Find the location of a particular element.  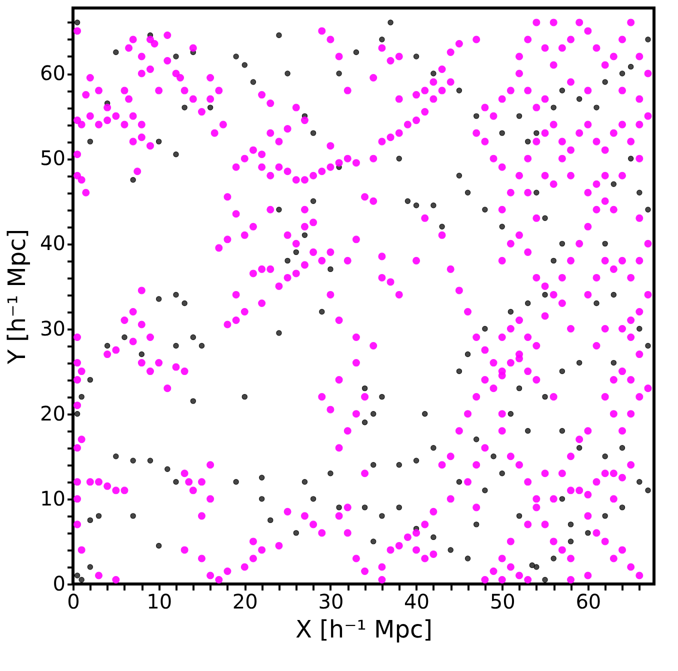

x-tick-label: 50 is located at coordinates (503, 602).